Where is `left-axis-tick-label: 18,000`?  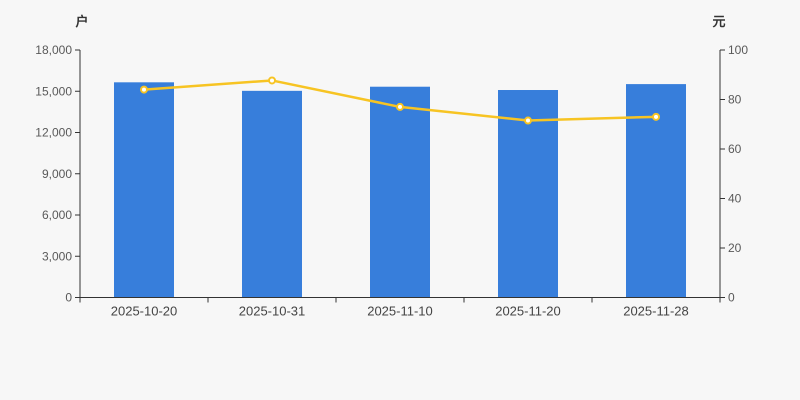
left-axis-tick-label: 18,000 is located at coordinates (53, 50).